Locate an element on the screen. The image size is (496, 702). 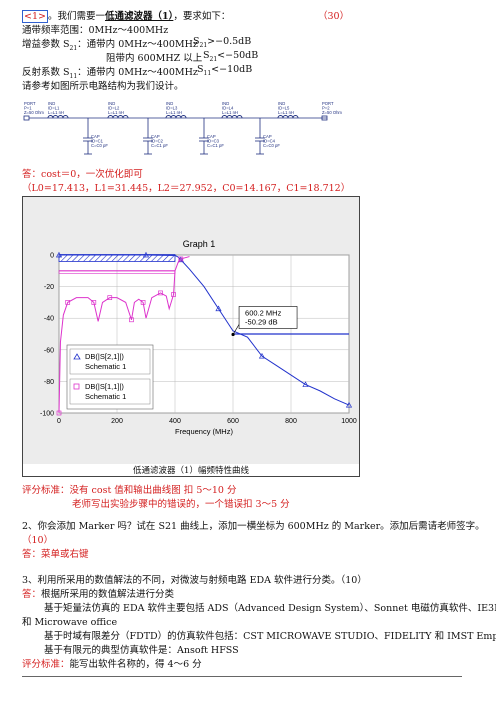
y-tick-label: 0 is located at coordinates (52, 256).